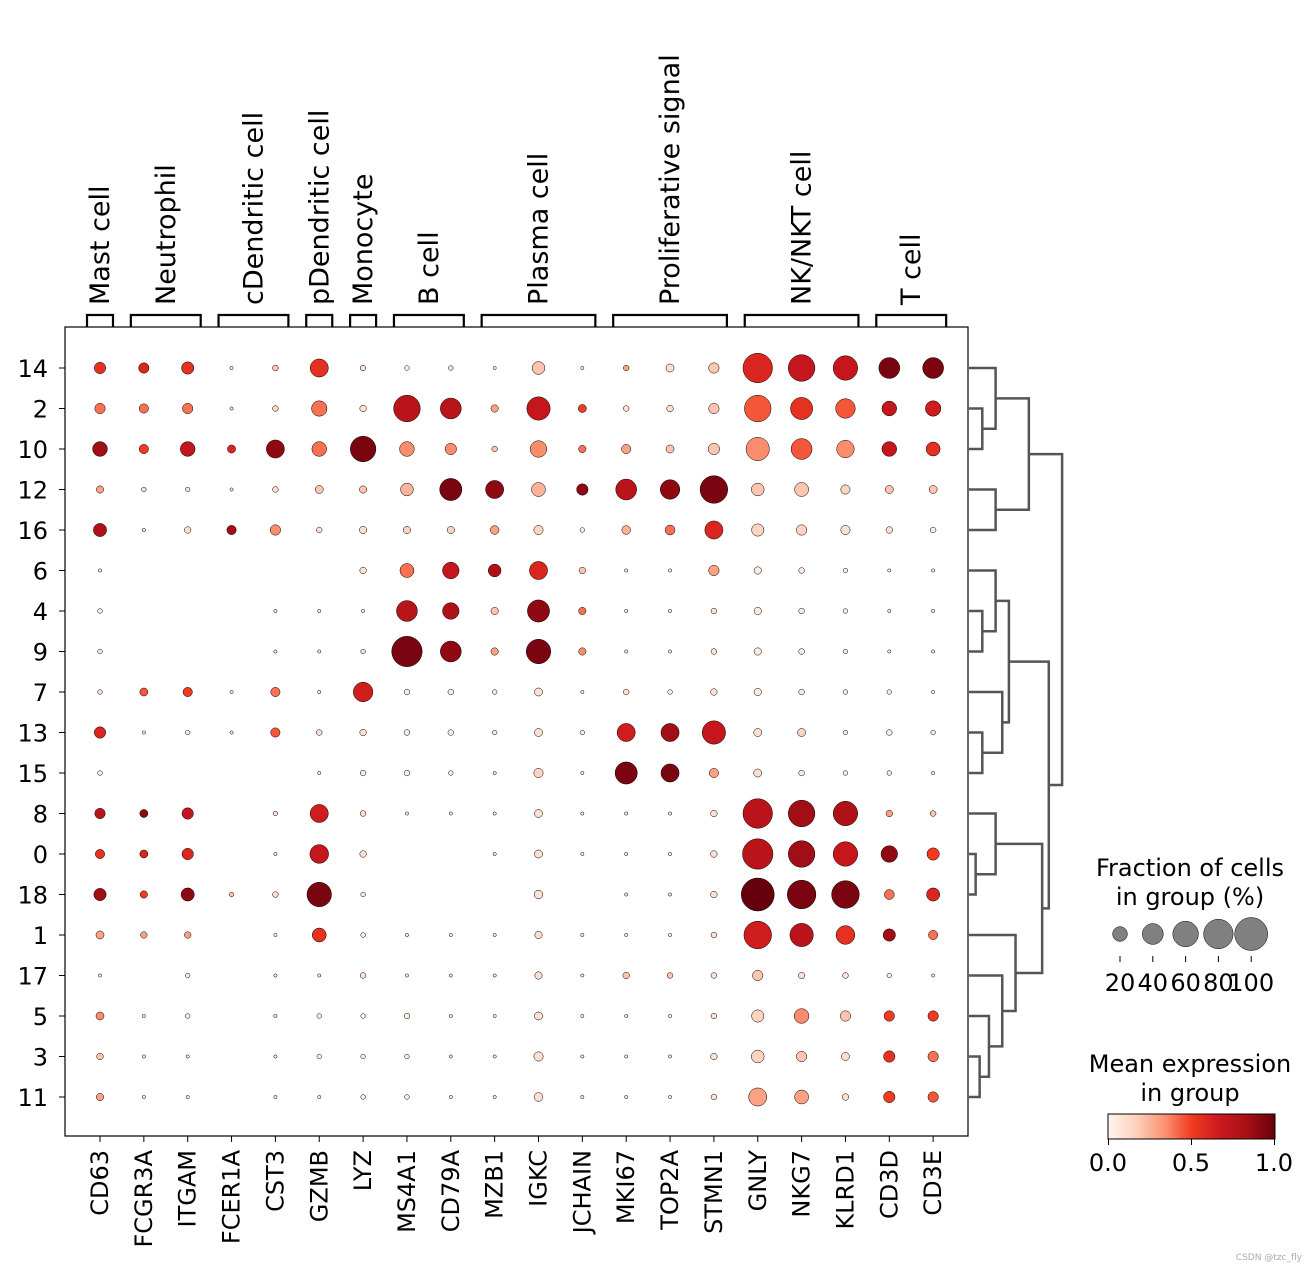 This screenshot has height=1273, width=1316. I want to click on dot-13-gnly, so click(758, 732).